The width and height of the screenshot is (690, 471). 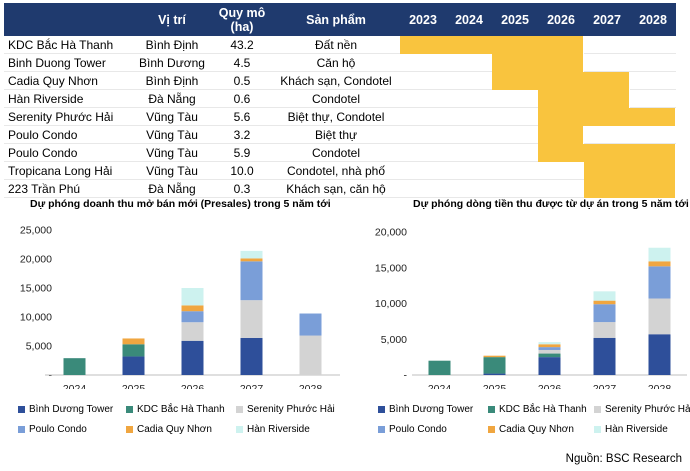 What do you see at coordinates (336, 117) in the screenshot?
I see `project-product: Biệt thự, Condotel` at bounding box center [336, 117].